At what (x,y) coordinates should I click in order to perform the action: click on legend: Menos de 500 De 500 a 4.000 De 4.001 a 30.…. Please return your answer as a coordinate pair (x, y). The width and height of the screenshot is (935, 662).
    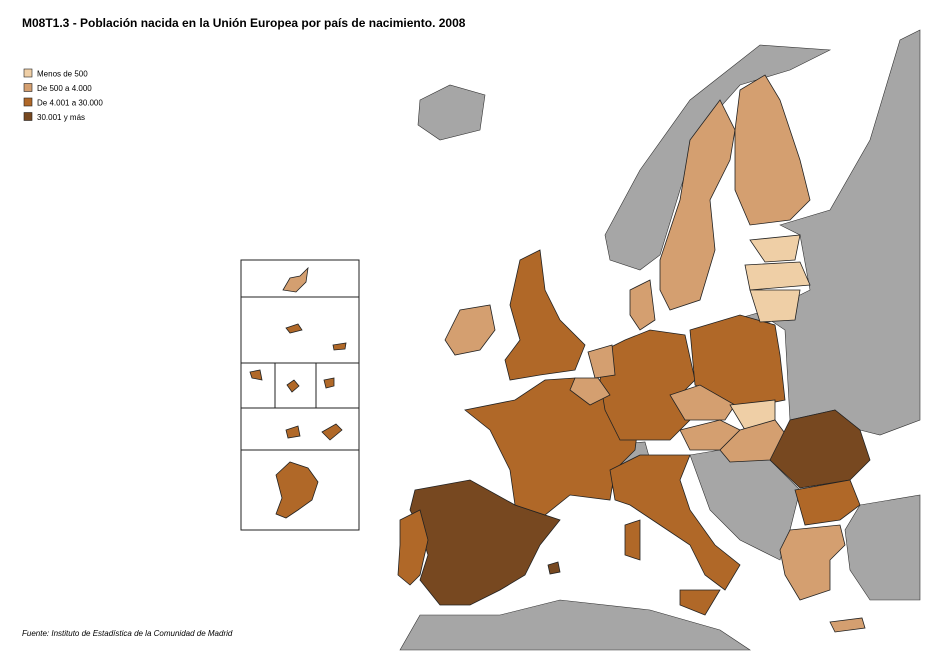
    Looking at the image, I should click on (63, 95).